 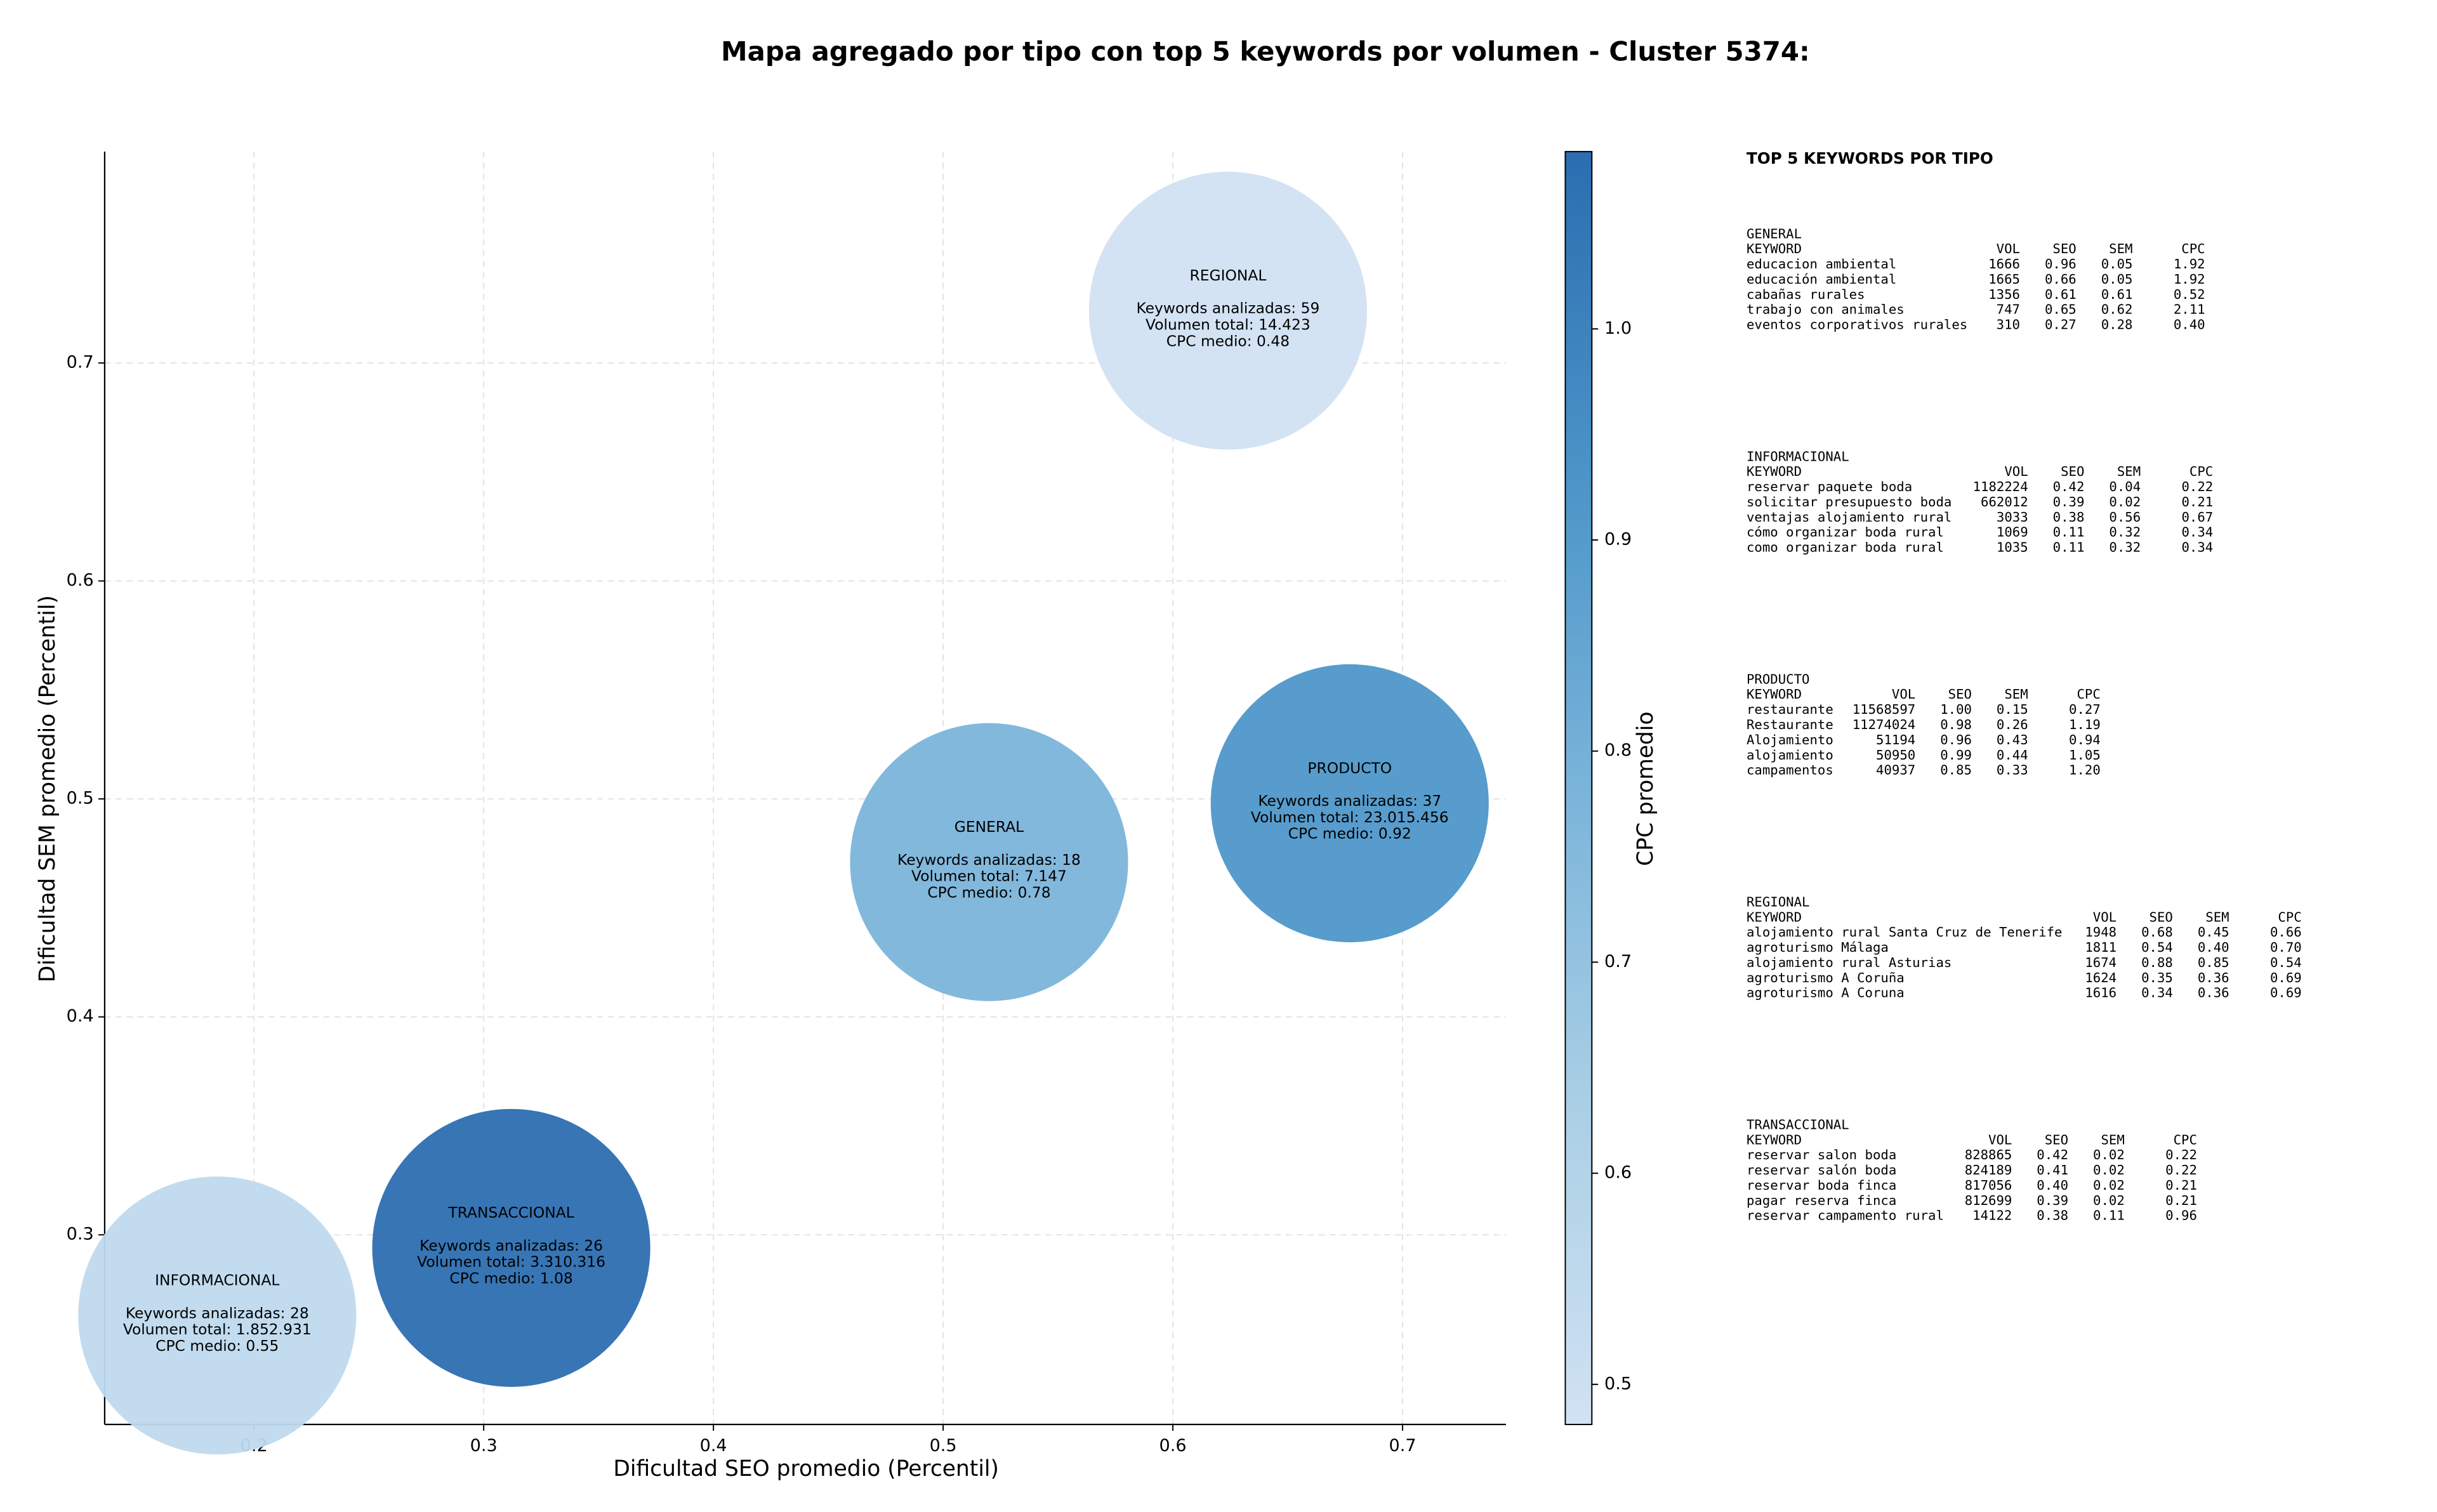 I want to click on table-cell: 0.94, so click(x=2085, y=740).